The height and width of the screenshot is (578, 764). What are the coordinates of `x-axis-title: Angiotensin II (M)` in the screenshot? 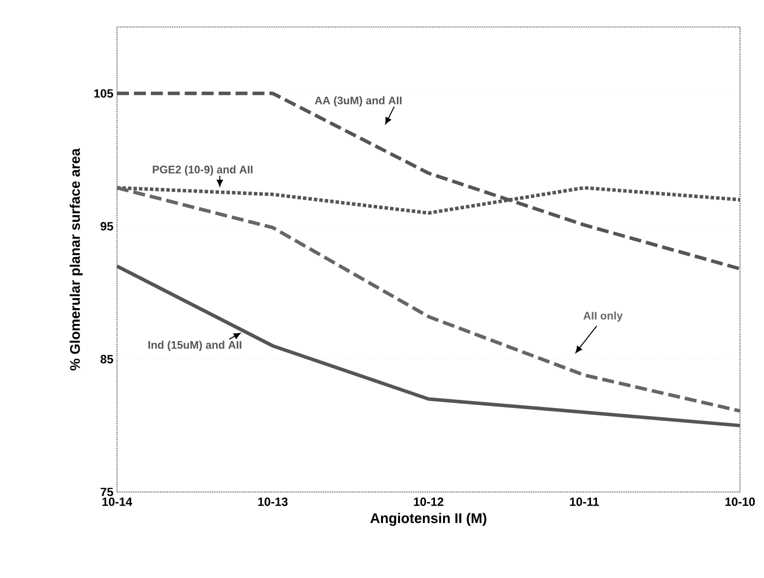 It's located at (428, 519).